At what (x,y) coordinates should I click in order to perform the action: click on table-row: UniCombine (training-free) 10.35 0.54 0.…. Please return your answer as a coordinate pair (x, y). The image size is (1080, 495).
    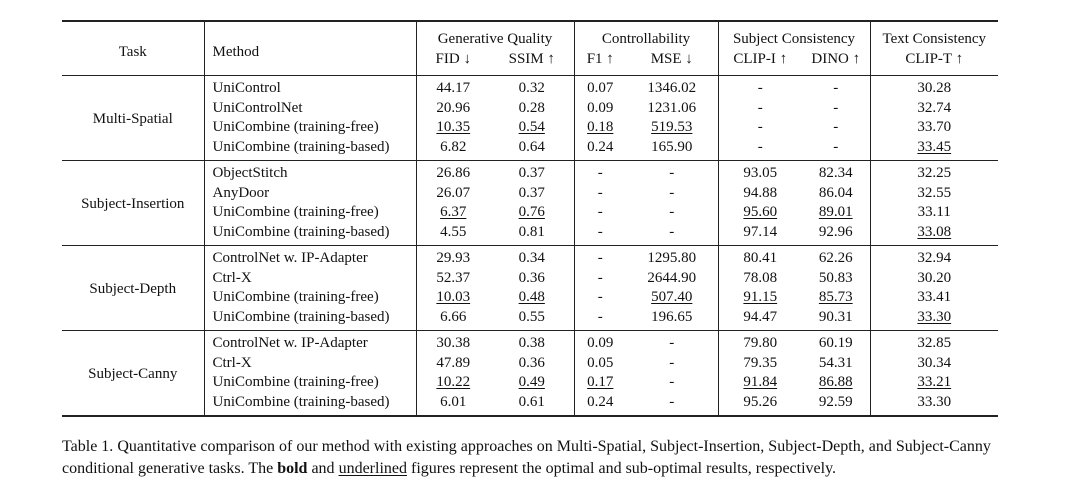
    Looking at the image, I should click on (530, 128).